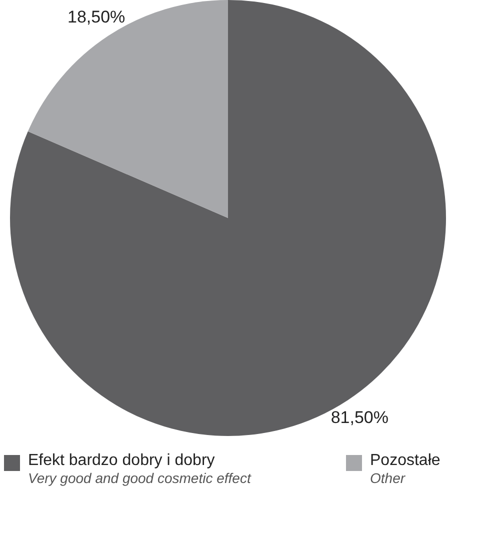 This screenshot has width=480, height=534. Describe the element at coordinates (405, 469) in the screenshot. I see `legend-label: Pozostałe Other` at that location.